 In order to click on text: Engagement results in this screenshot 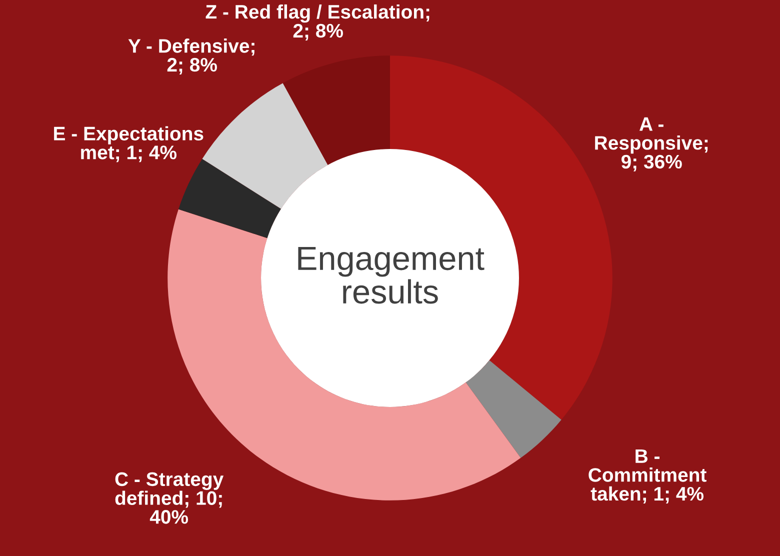, I will do `click(391, 275)`.